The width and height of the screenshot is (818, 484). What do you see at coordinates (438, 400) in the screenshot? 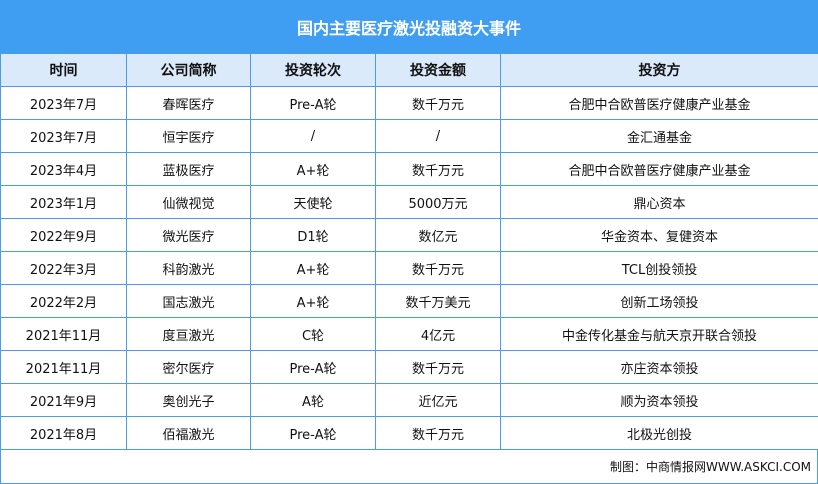
I see `table-cell: 近亿元` at bounding box center [438, 400].